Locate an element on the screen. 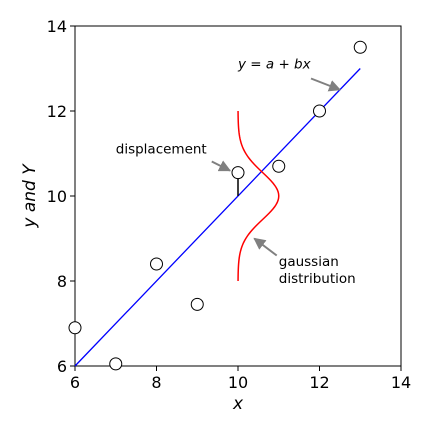 The width and height of the screenshot is (432, 432). displacement-annotation: displacement is located at coordinates (161, 150).